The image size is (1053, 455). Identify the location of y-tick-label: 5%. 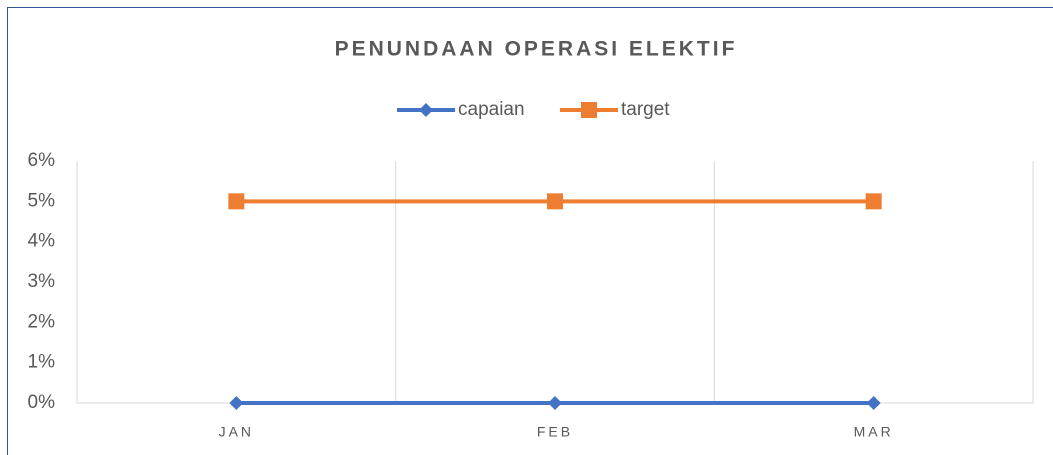
(42, 200).